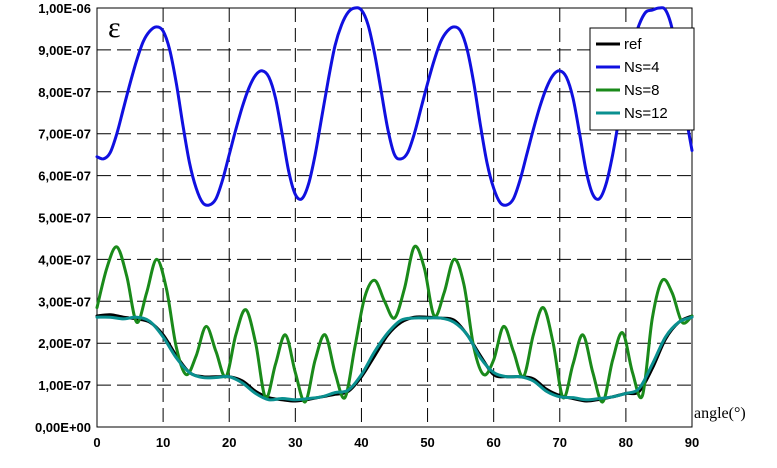  Describe the element at coordinates (641, 67) in the screenshot. I see `legend-label: Ns=4` at that location.